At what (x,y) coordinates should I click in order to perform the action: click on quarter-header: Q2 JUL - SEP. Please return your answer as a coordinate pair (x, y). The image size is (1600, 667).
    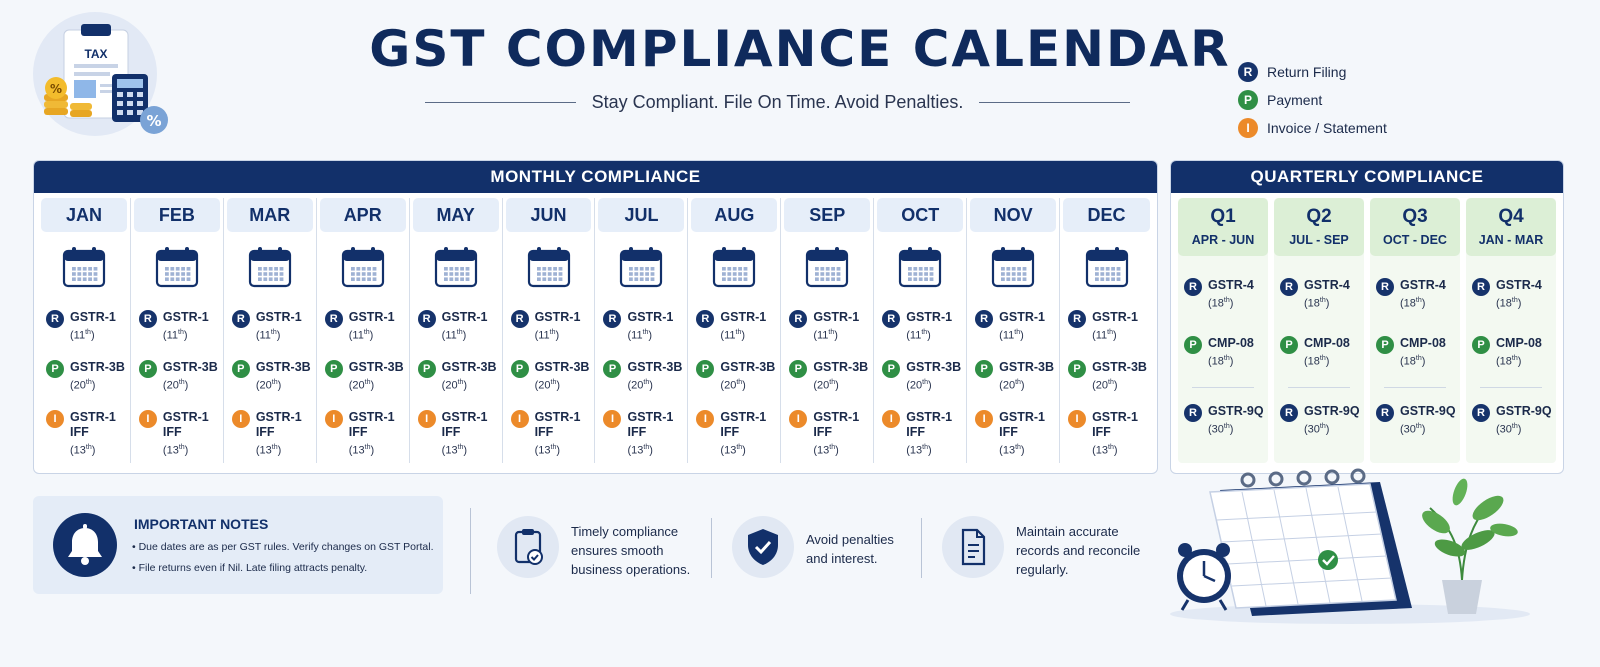
    Looking at the image, I should click on (1319, 227).